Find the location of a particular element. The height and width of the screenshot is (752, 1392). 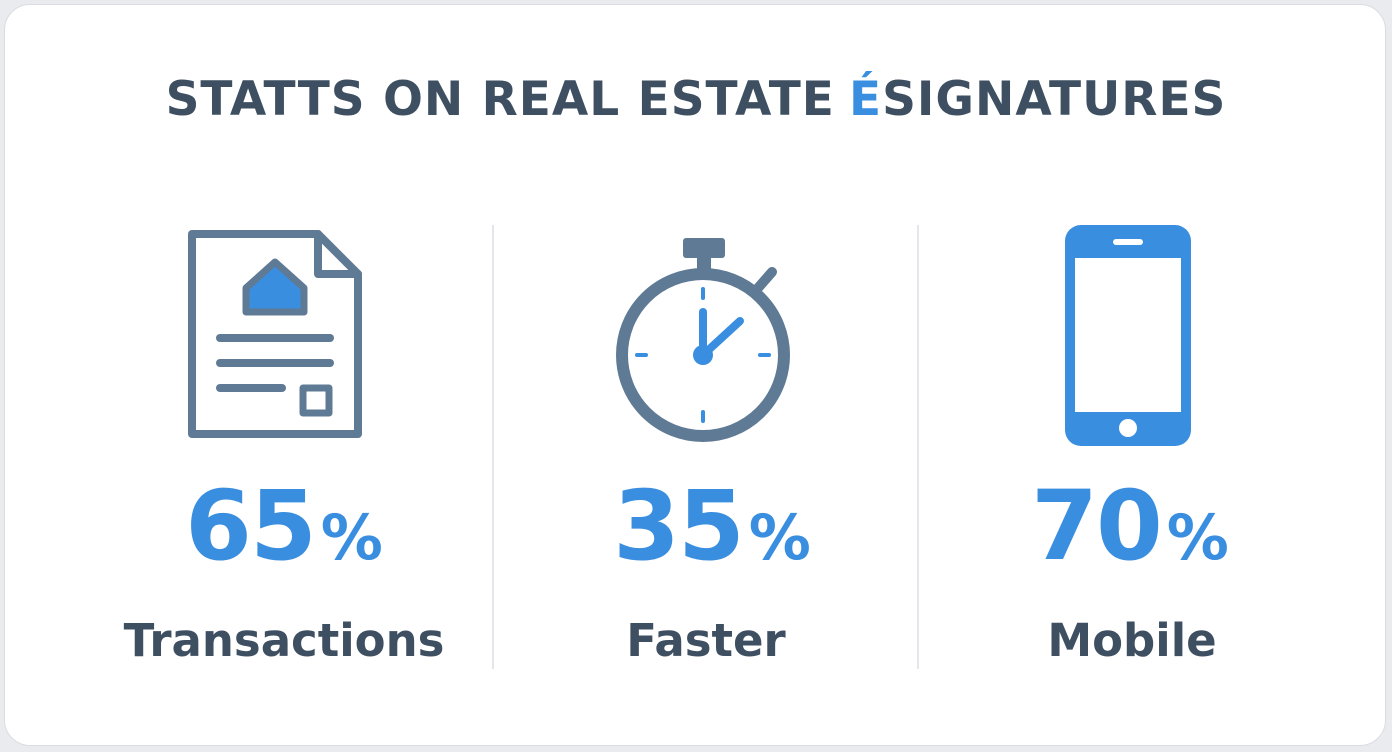

stat-number: 70 is located at coordinates (1097, 526).